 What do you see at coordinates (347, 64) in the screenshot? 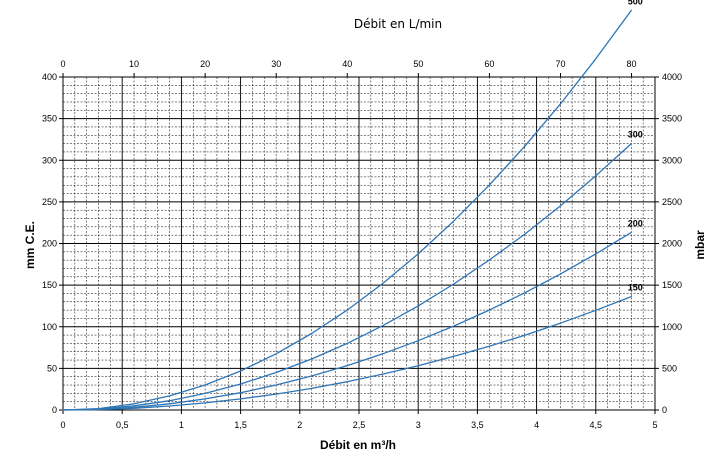
I see `top-tick-label: 40` at bounding box center [347, 64].